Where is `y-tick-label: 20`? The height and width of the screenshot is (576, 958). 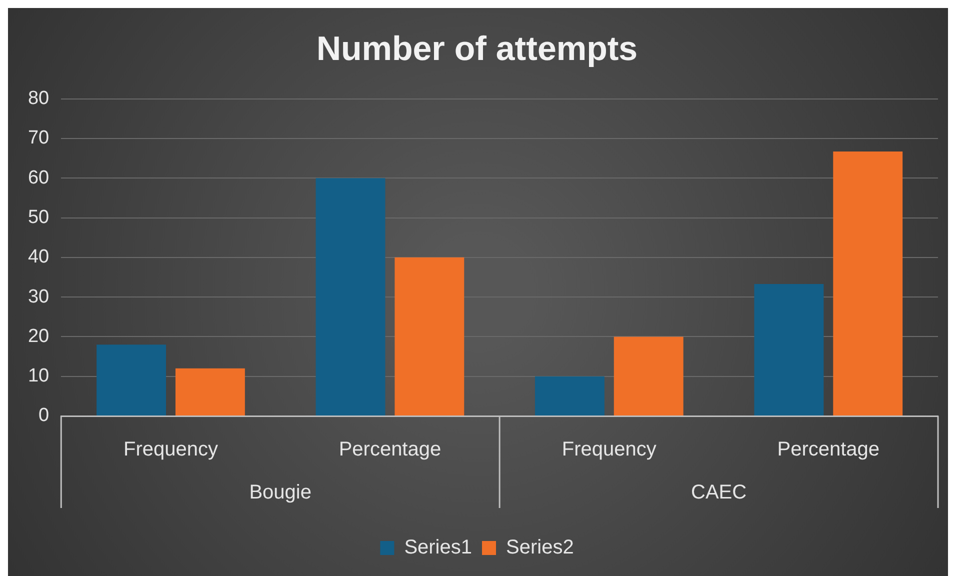 y-tick-label: 20 is located at coordinates (39, 336).